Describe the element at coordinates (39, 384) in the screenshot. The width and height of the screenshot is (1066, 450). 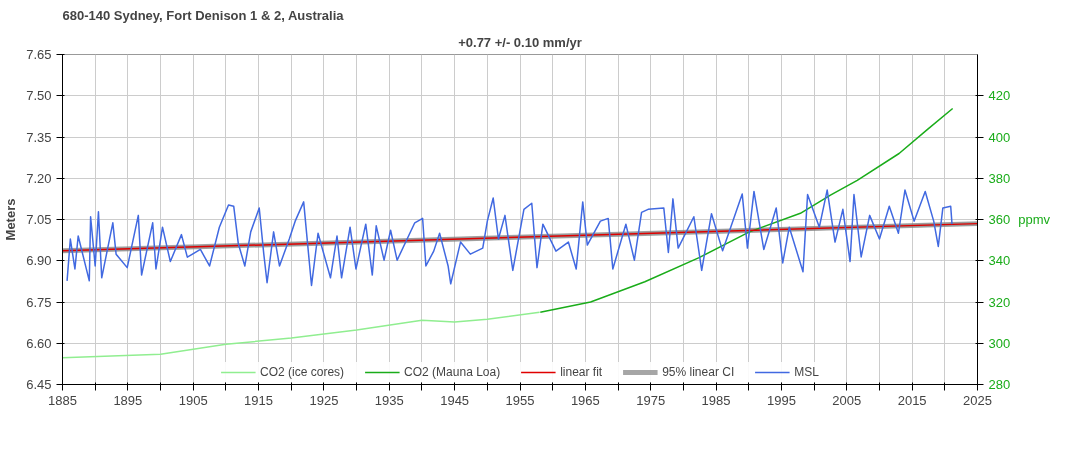
I see `y-tick-label: 6.45` at that location.